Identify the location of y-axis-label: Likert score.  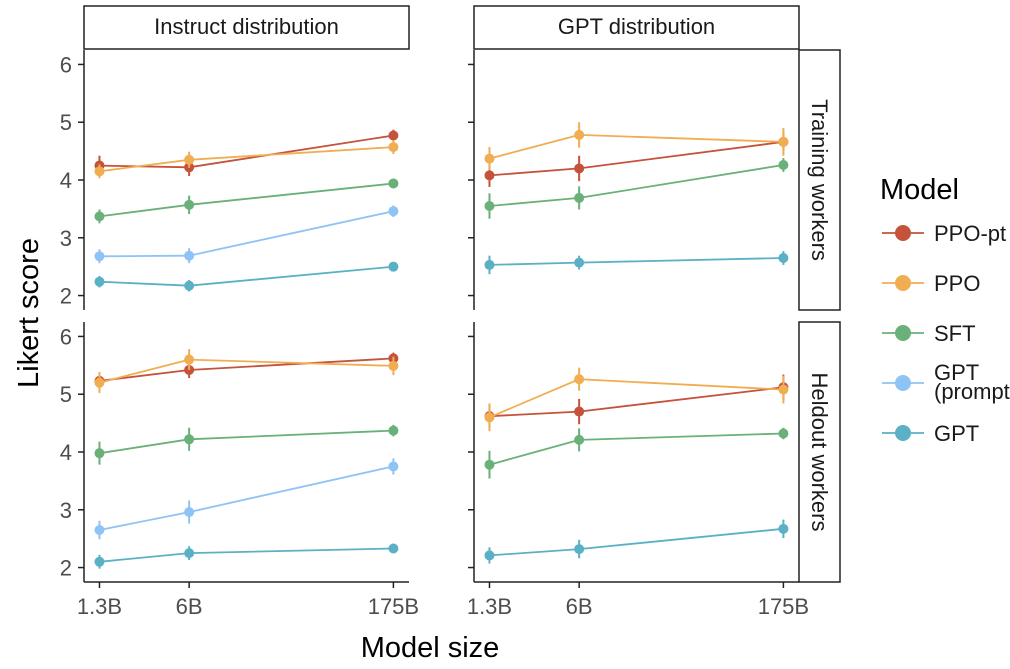
(29, 313).